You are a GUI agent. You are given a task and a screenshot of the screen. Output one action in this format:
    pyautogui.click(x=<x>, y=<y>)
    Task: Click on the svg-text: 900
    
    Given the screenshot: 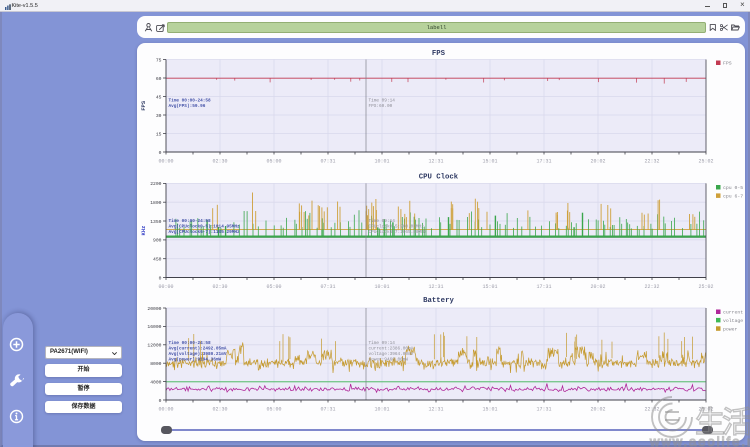 What is the action you would take?
    pyautogui.click(x=157, y=241)
    